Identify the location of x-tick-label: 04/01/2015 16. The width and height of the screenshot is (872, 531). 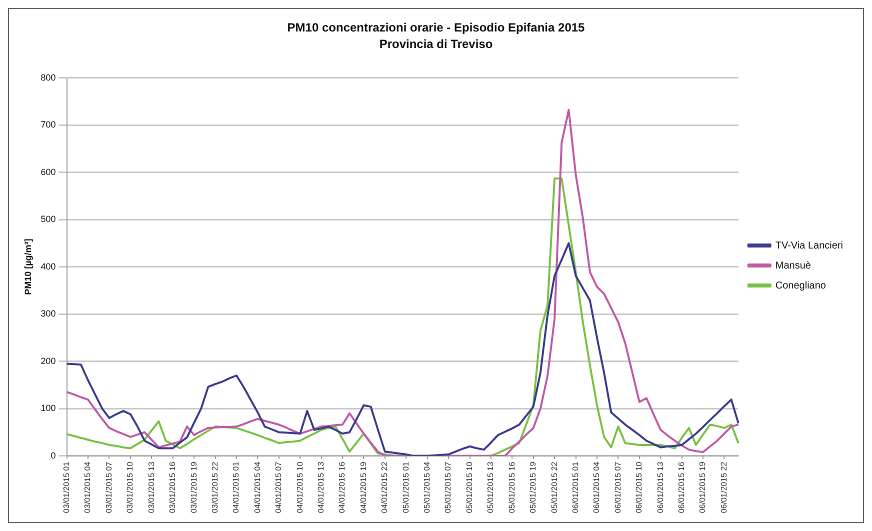
(342, 487).